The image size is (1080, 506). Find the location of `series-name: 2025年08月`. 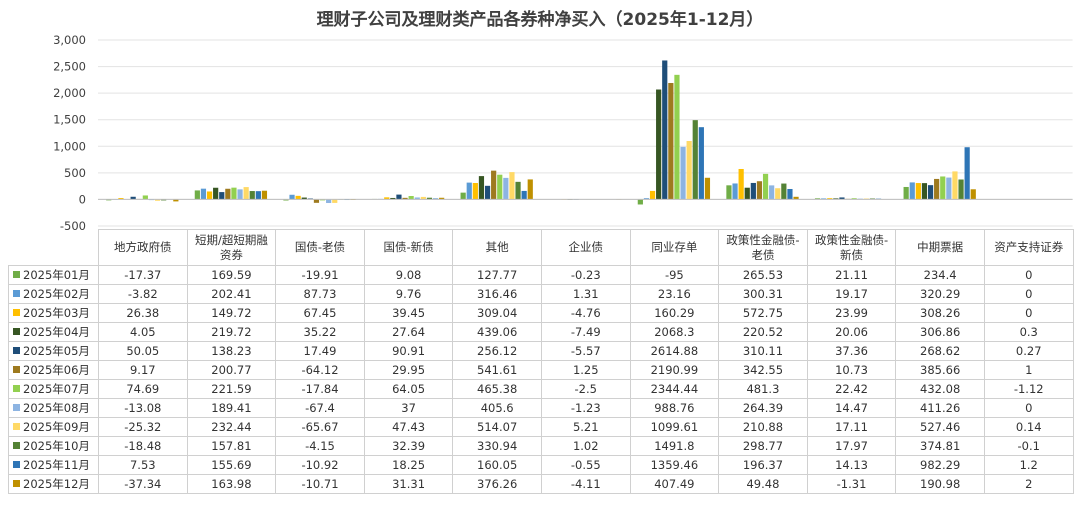

series-name: 2025年08月 is located at coordinates (56, 408).